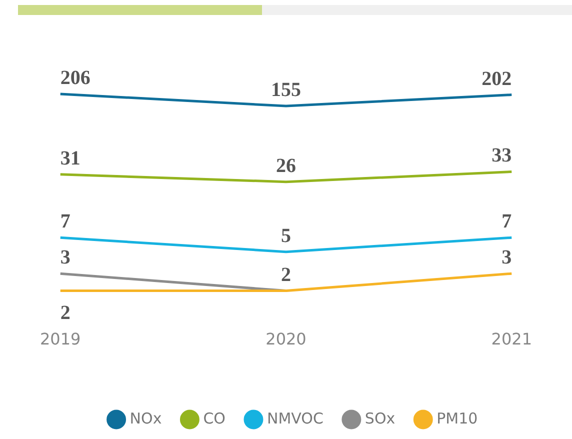 The image size is (572, 439). Describe the element at coordinates (60, 339) in the screenshot. I see `x-tick-label: 2019` at that location.